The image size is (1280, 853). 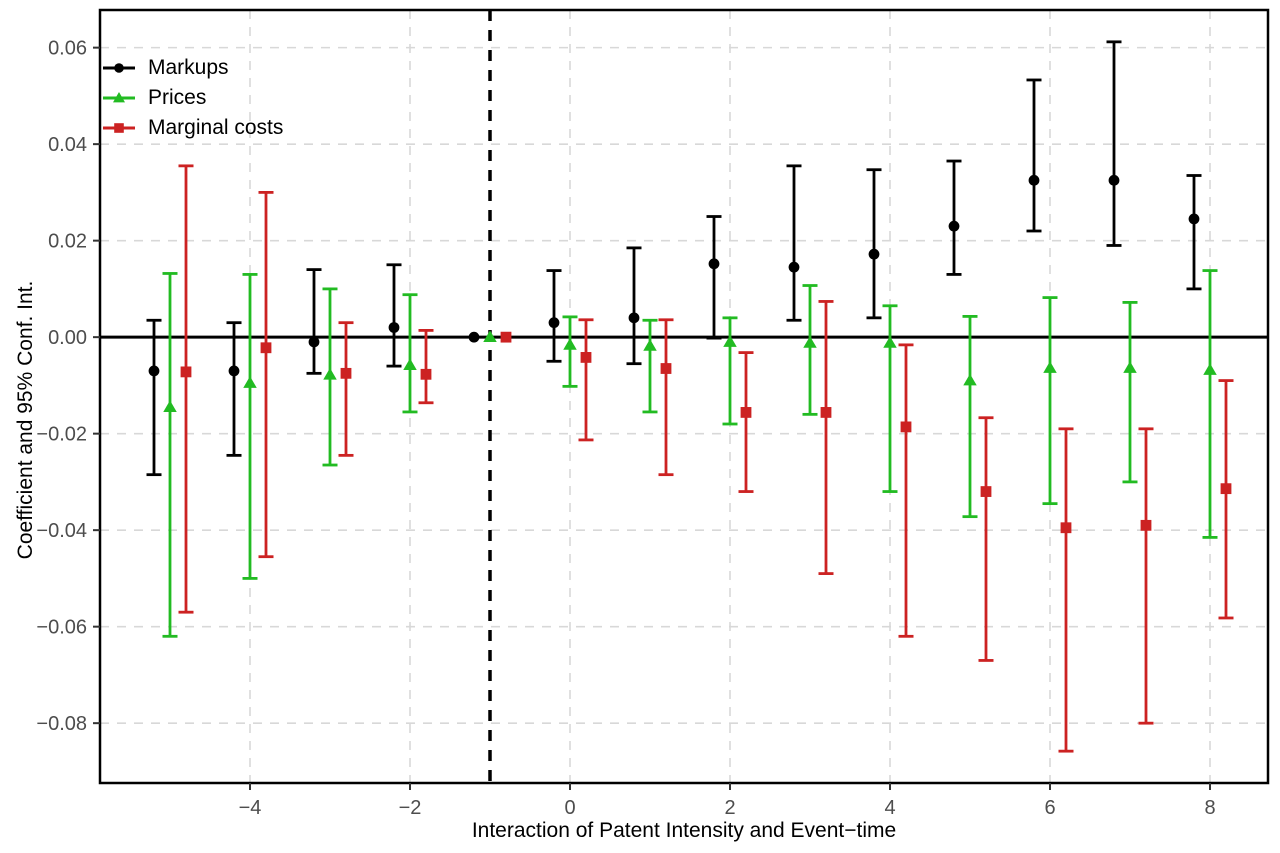 What do you see at coordinates (1146, 576) in the screenshot?
I see `marginal-costs-point-t7` at bounding box center [1146, 576].